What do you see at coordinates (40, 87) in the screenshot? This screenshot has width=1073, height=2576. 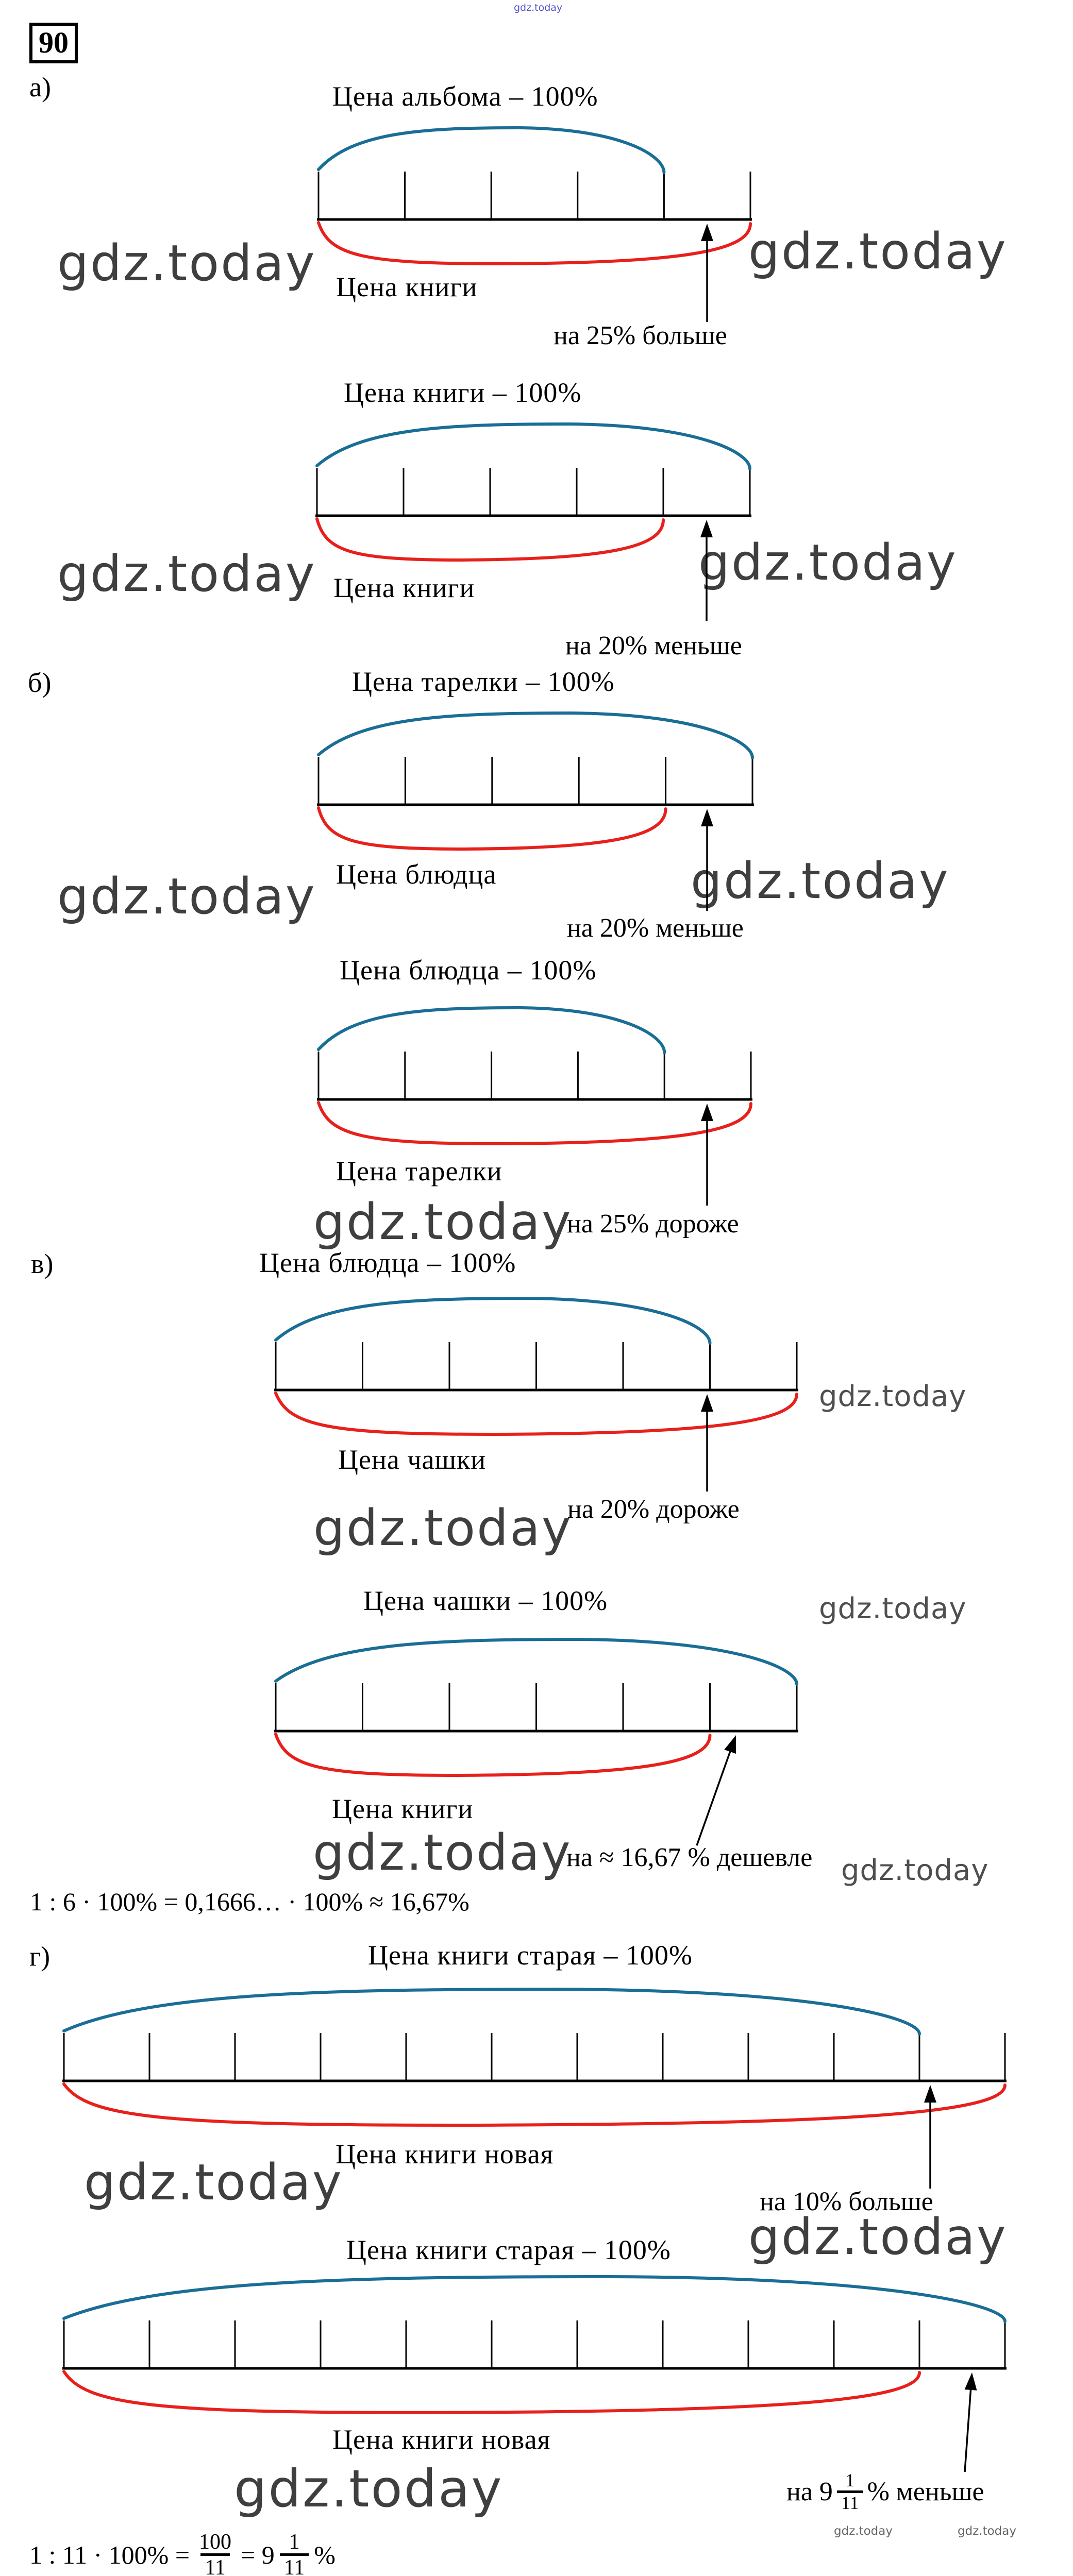 I see `section-letter-а: а)` at bounding box center [40, 87].